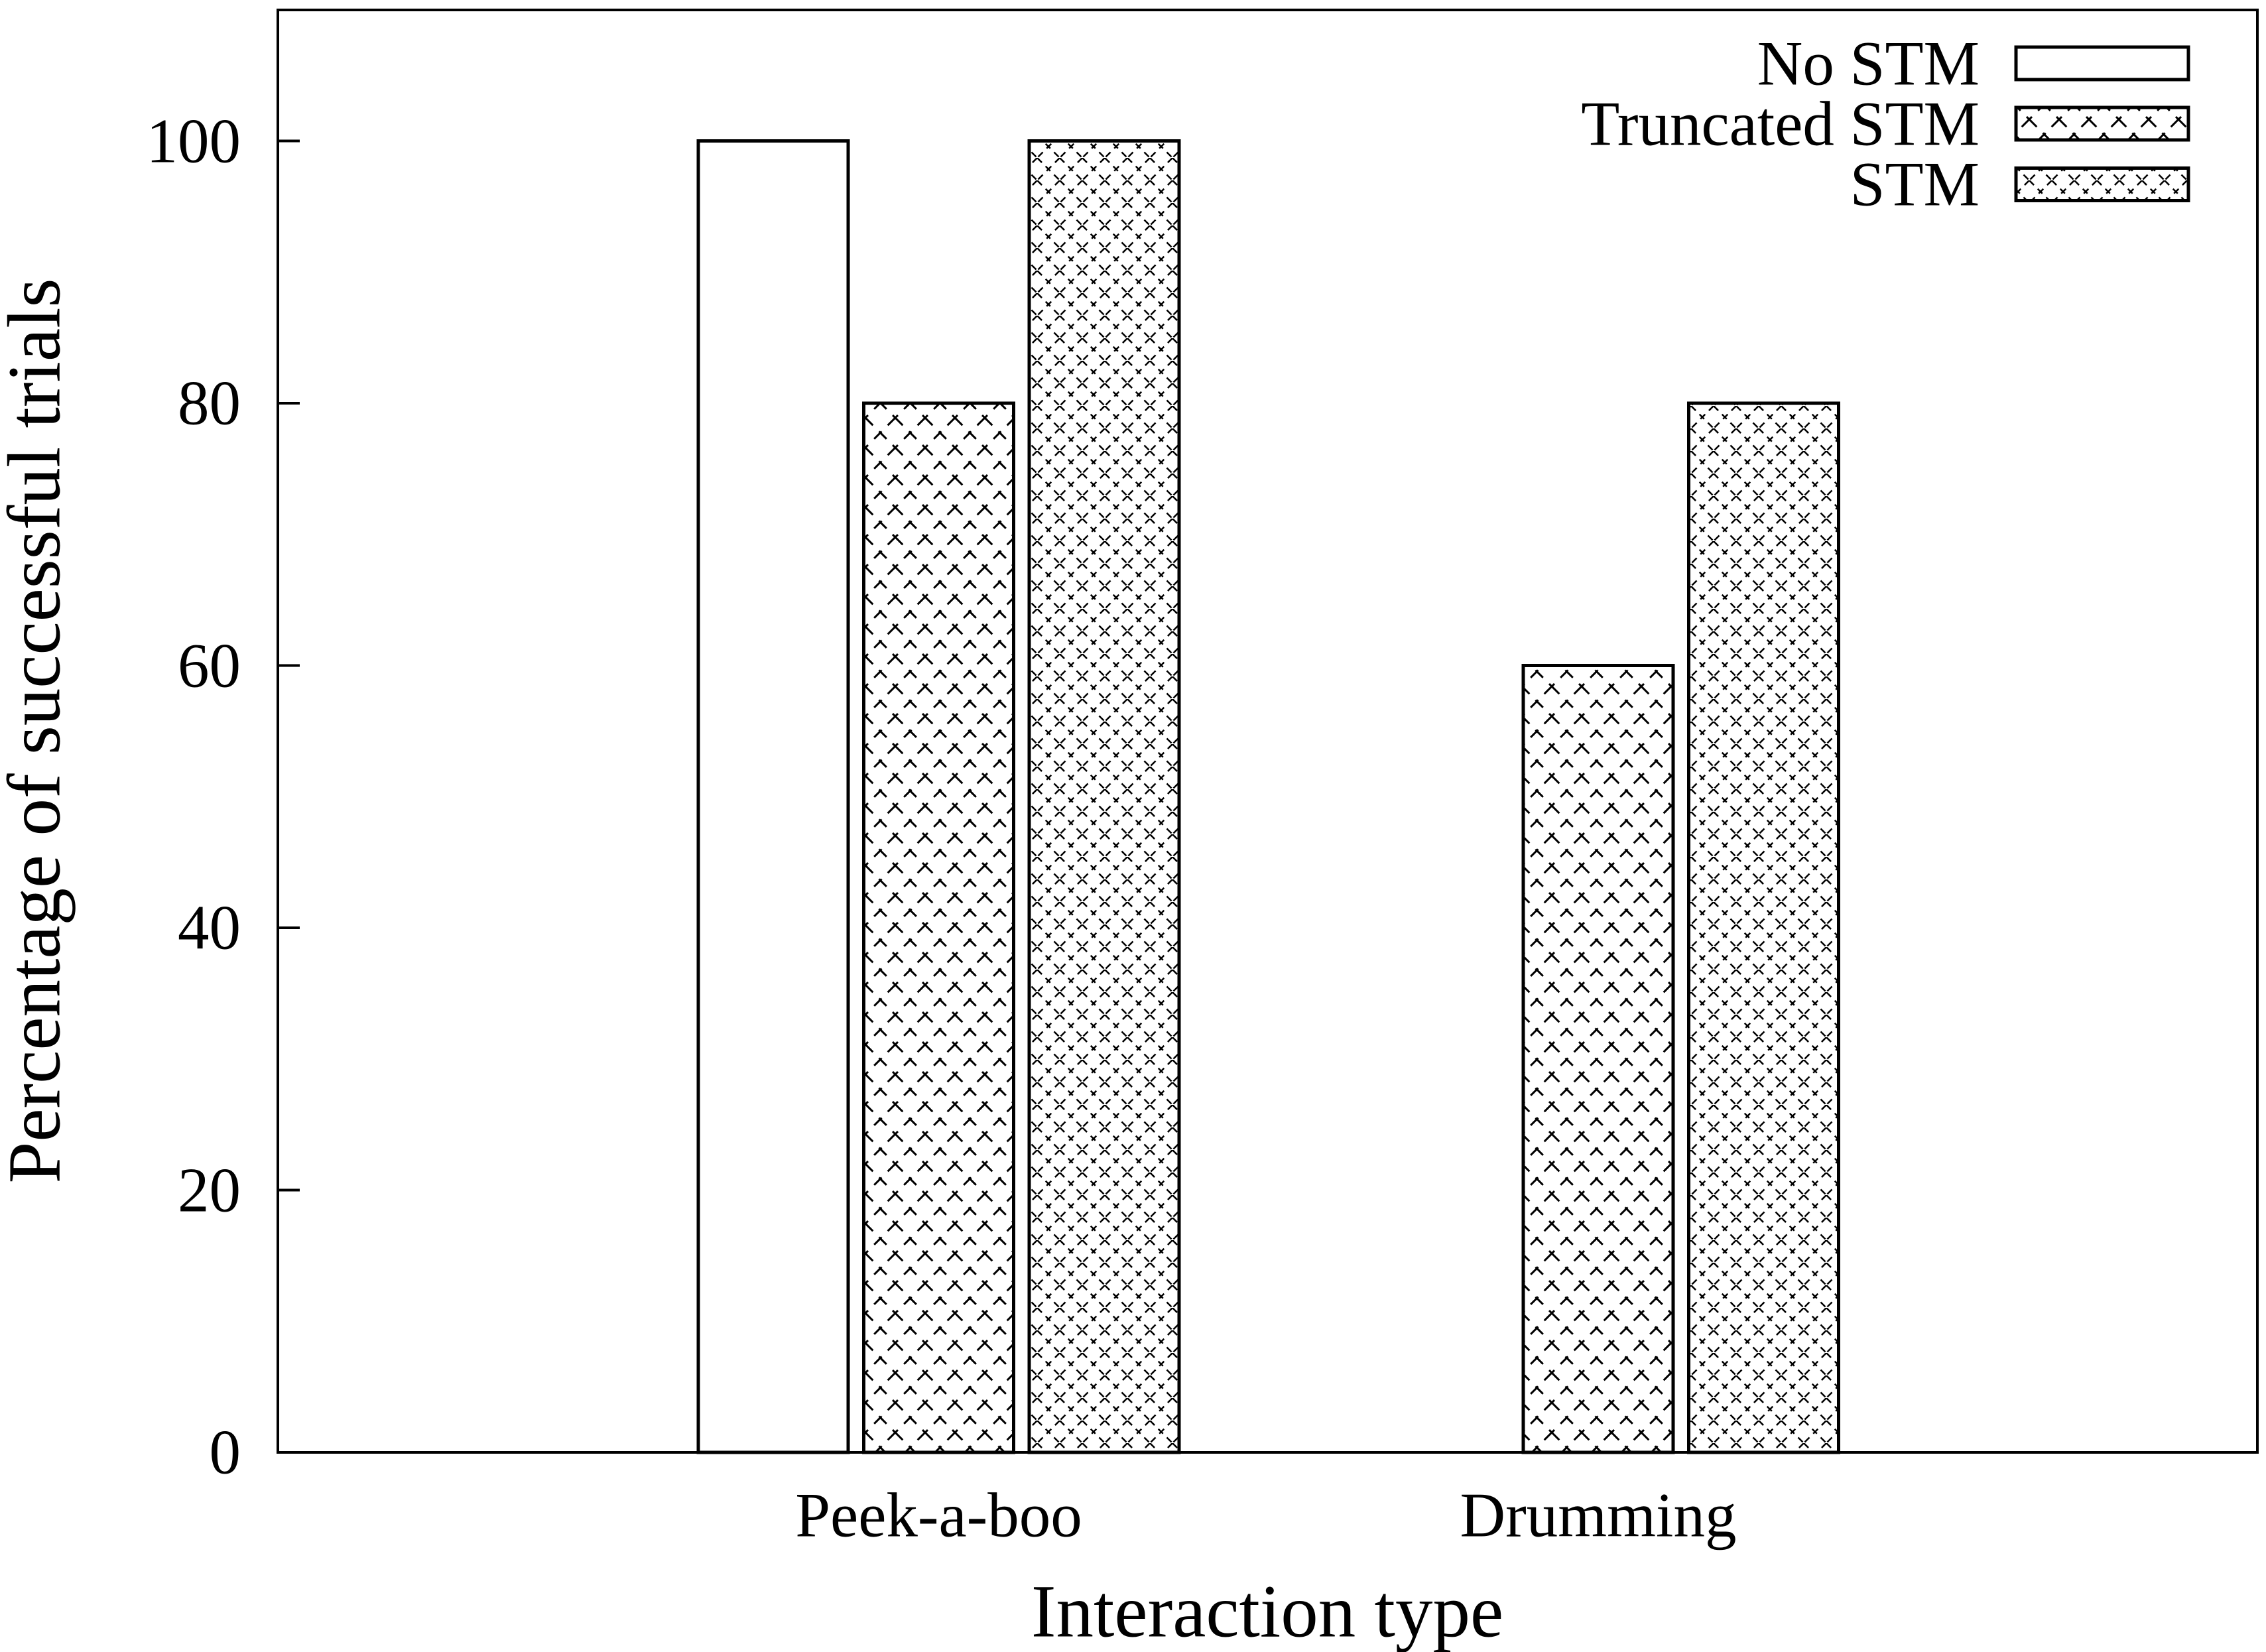 Image resolution: width=2266 pixels, height=1652 pixels. I want to click on y-tick-label-100: 100, so click(194, 140).